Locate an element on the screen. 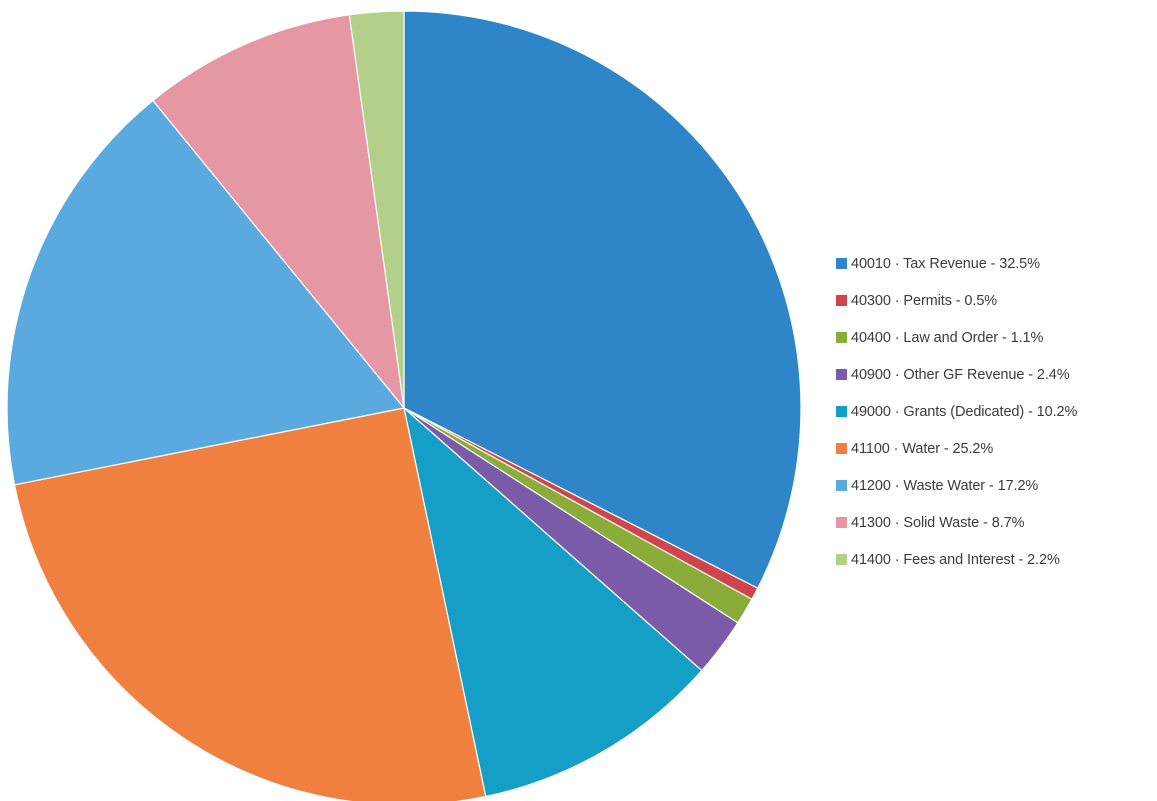 This screenshot has width=1157, height=801. legend-label-6: 41200 · Waste Water - 17.2% is located at coordinates (945, 485).